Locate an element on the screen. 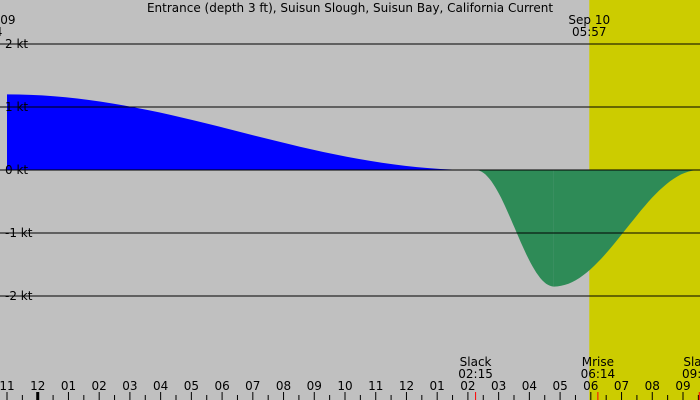 The height and width of the screenshot is (400, 700). top-time-label: 05:57 is located at coordinates (589, 32).